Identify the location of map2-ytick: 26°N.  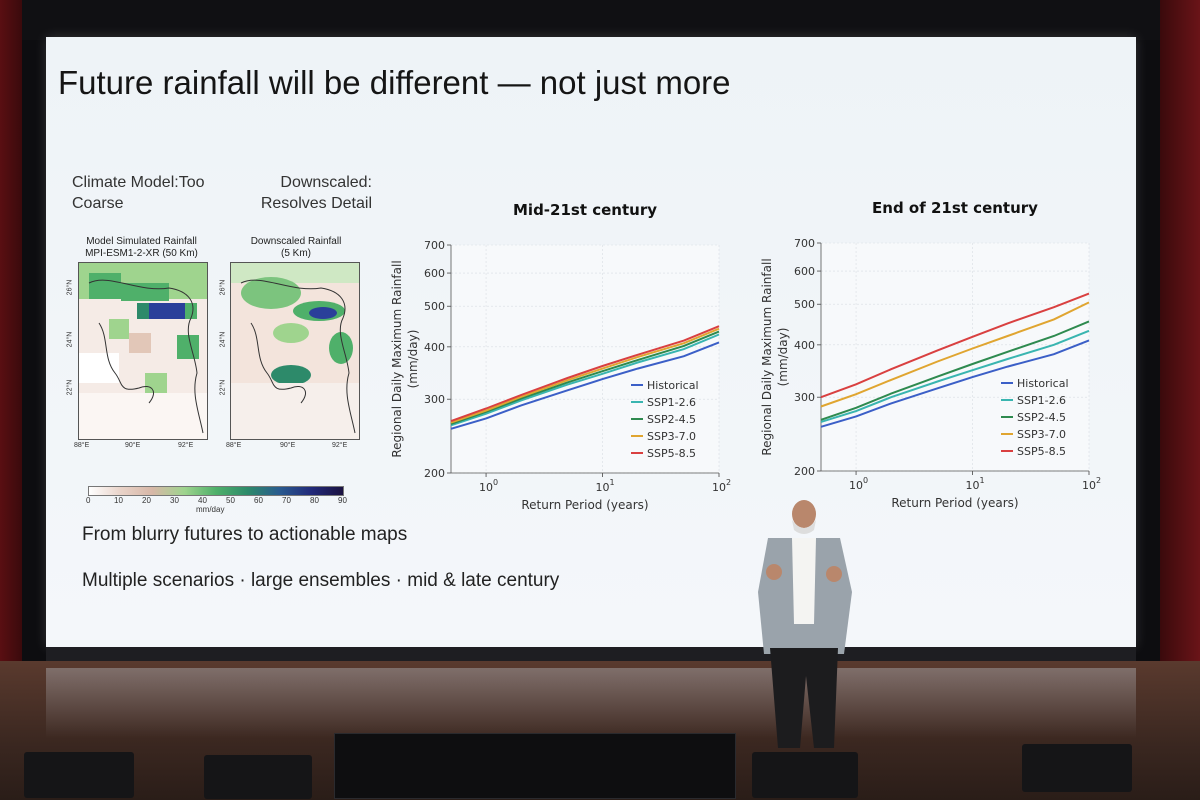
(223, 287).